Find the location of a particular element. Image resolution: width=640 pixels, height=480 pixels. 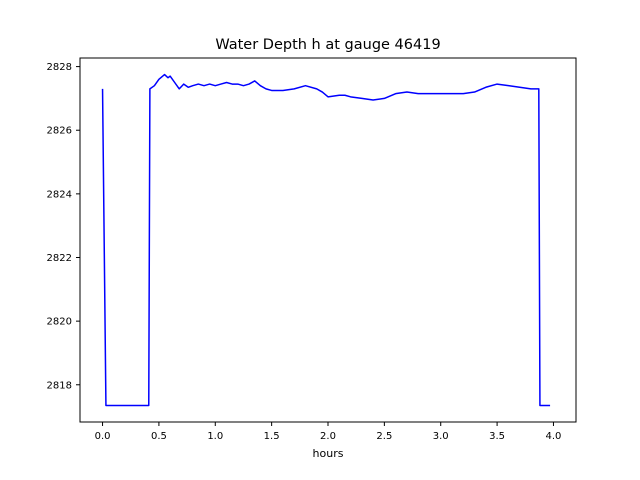

x-tick-label: 3.0 is located at coordinates (441, 436).